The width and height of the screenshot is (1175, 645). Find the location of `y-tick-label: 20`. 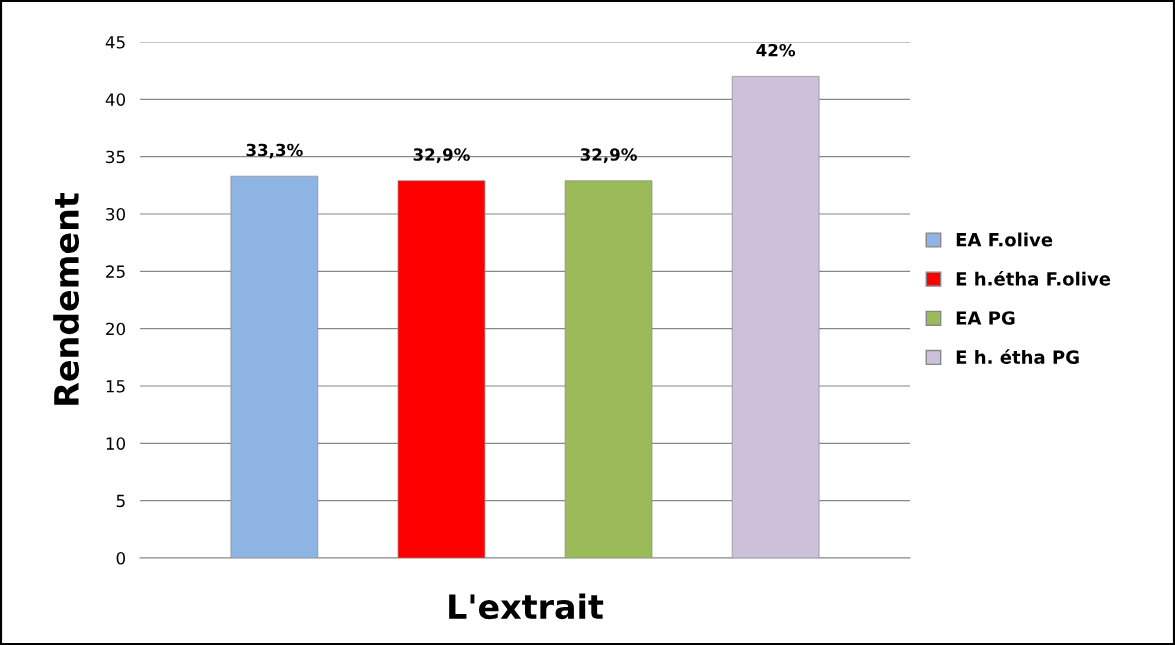

y-tick-label: 20 is located at coordinates (115, 329).